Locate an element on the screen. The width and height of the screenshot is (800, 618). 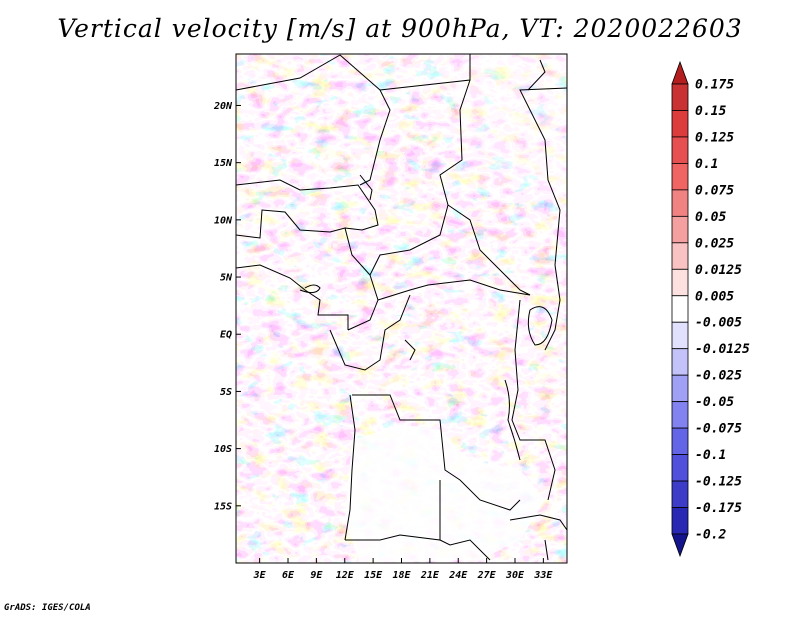
lat-tick-label: 5N is located at coordinates (226, 278).